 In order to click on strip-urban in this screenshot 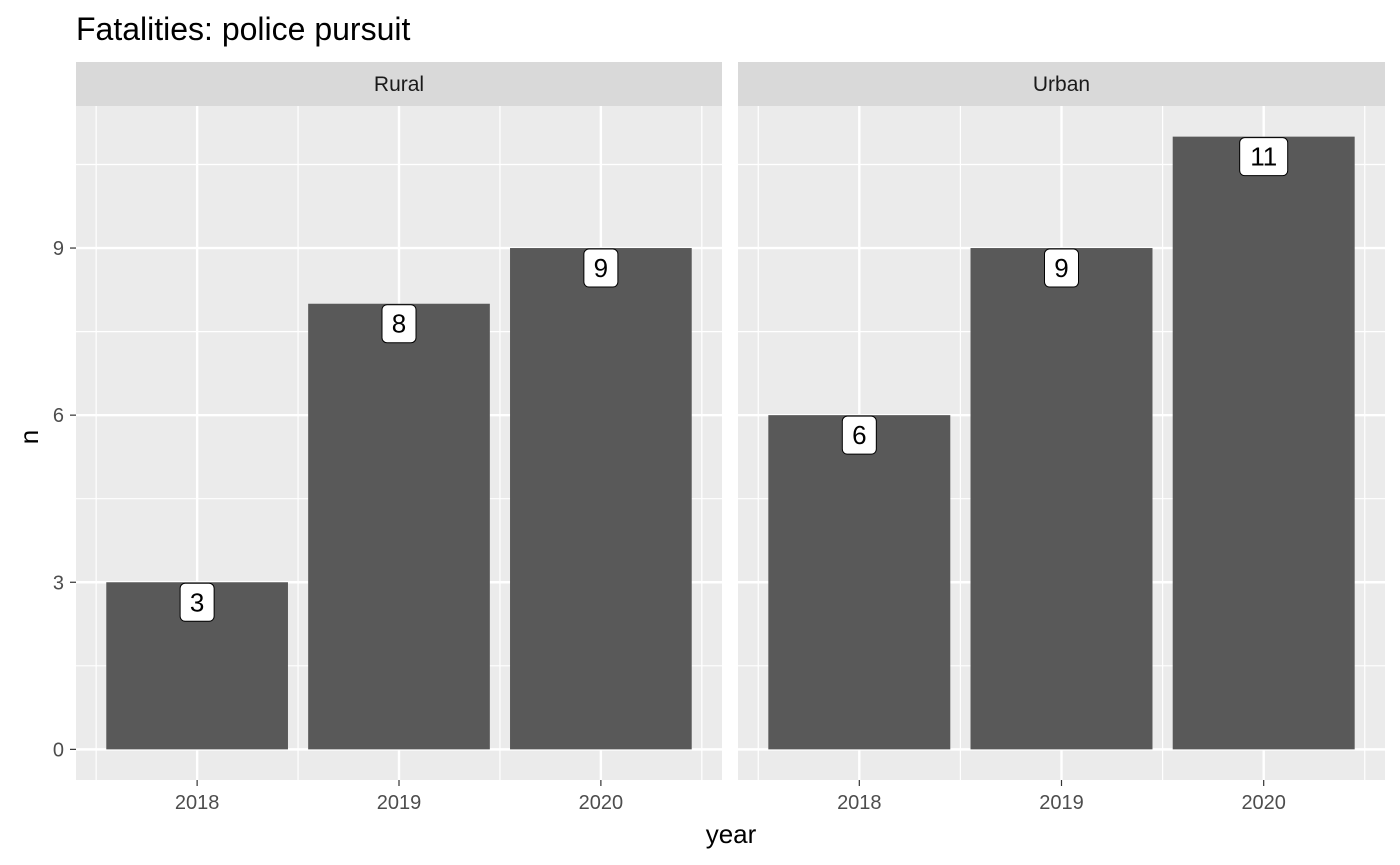, I will do `click(1061, 84)`.